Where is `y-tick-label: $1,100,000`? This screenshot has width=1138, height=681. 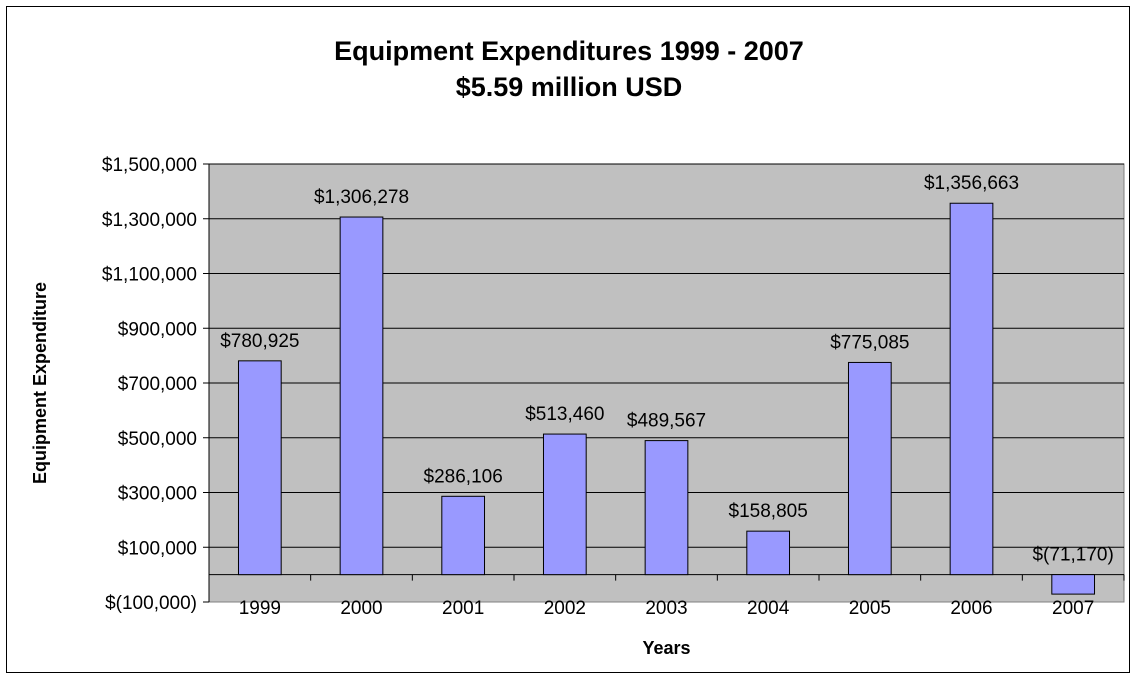
y-tick-label: $1,100,000 is located at coordinates (149, 275).